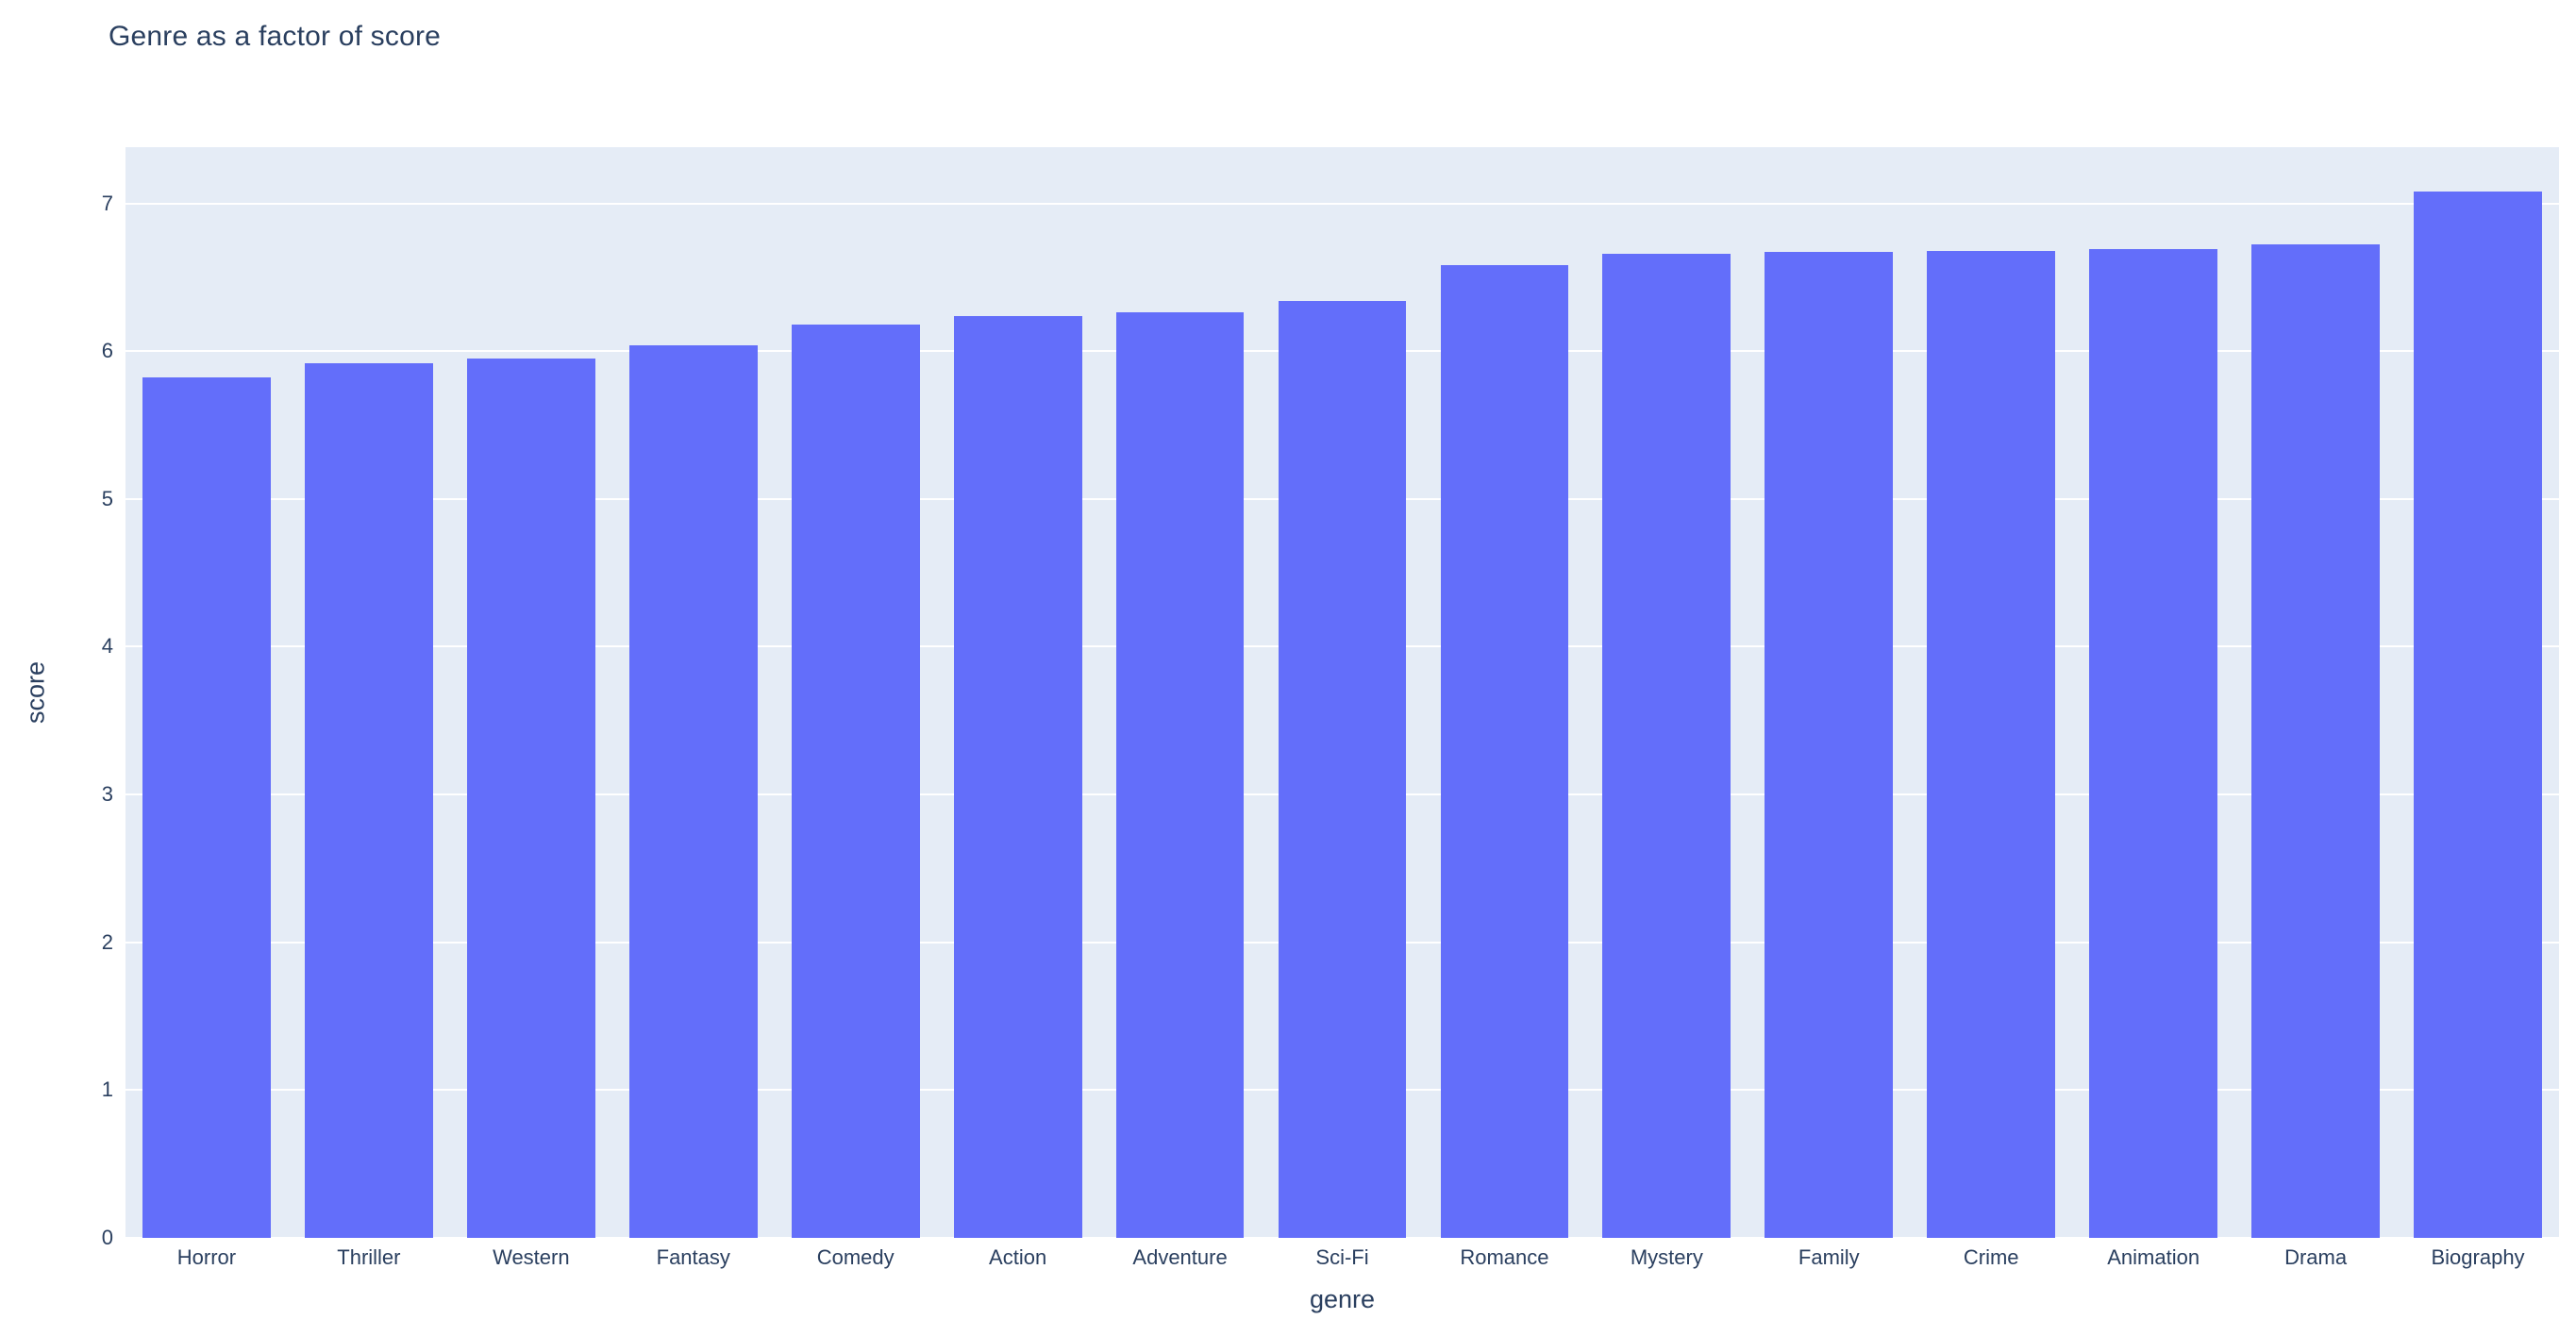 This screenshot has width=2576, height=1336. I want to click on bar-romance, so click(1504, 751).